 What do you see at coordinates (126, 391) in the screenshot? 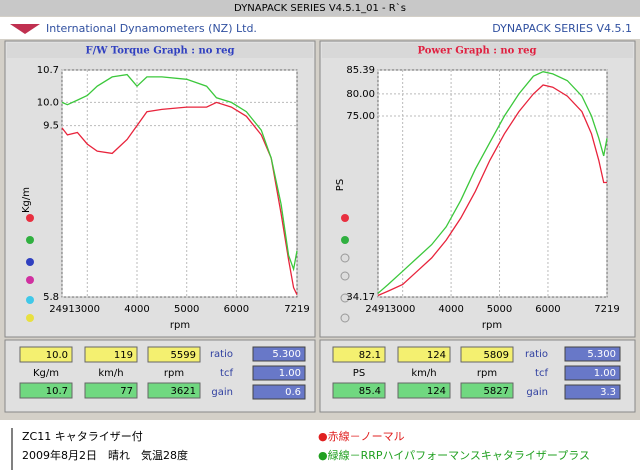
I see `readout-value: 77` at bounding box center [126, 391].